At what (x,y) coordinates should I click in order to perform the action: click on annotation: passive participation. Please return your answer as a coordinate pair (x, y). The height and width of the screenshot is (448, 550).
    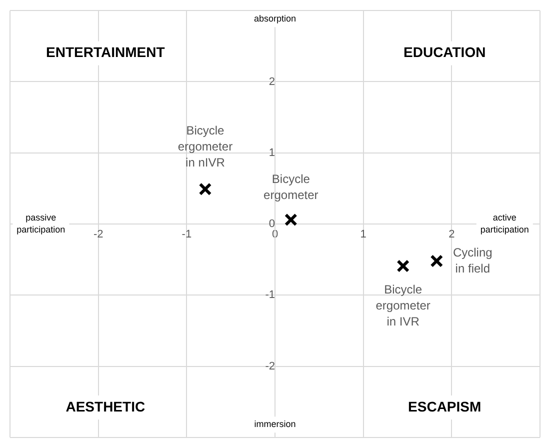
    Looking at the image, I should click on (41, 223).